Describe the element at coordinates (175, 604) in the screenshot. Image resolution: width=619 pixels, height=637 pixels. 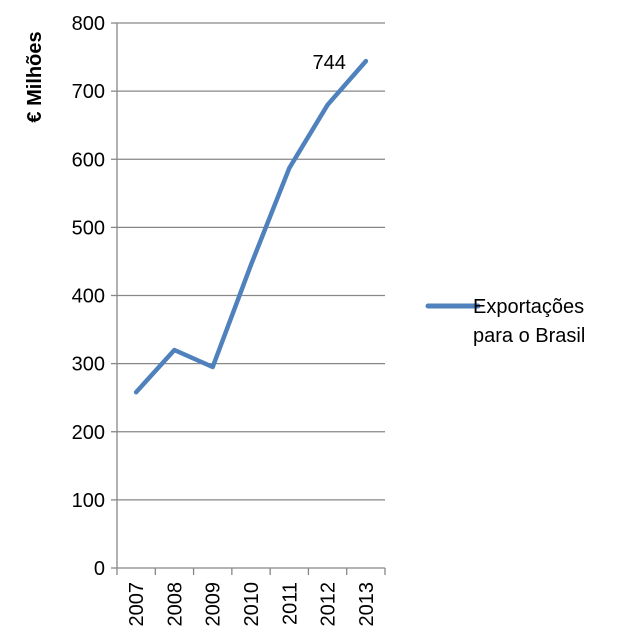
I see `x-tick-label-2008: 2008` at that location.